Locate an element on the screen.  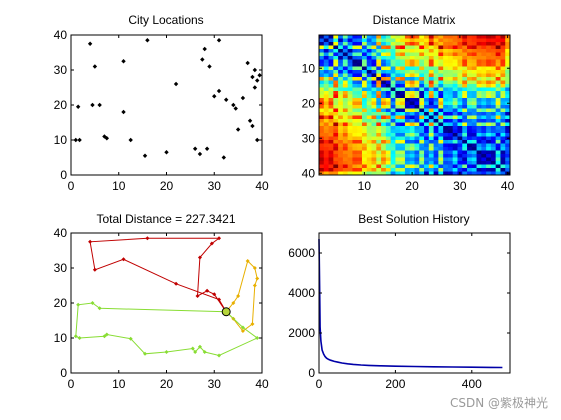
x-tick-label: 30 is located at coordinates (460, 186).